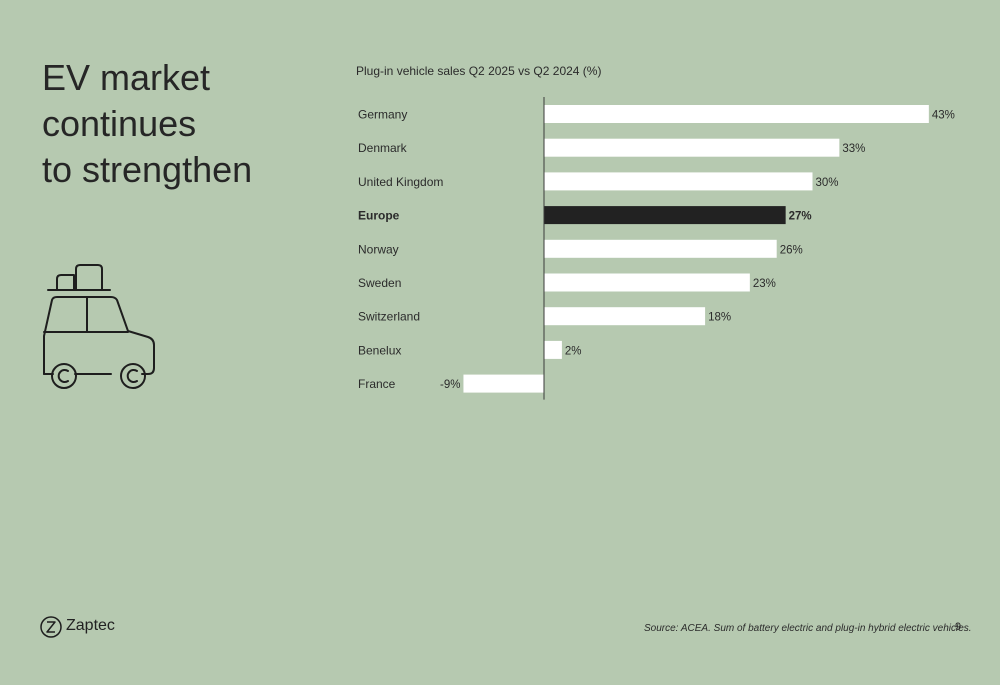  Describe the element at coordinates (943, 116) in the screenshot. I see `value-label-germany: 43%` at that location.